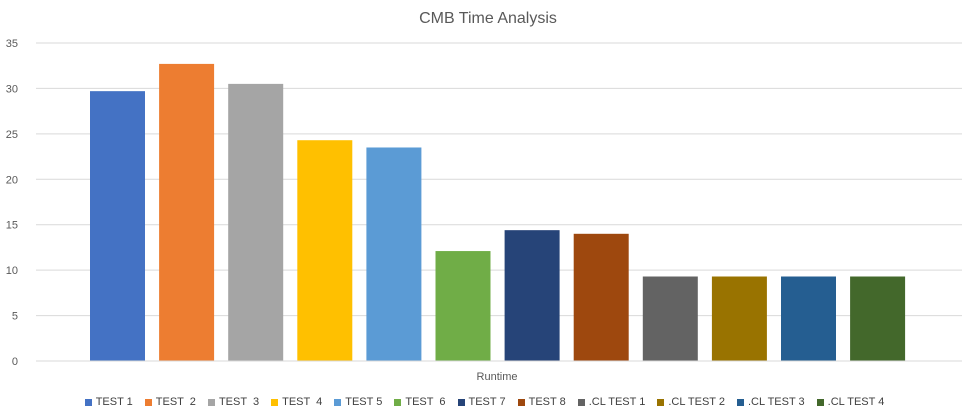 The image size is (969, 411). What do you see at coordinates (547, 402) in the screenshot?
I see `legend-label: TEST 8` at bounding box center [547, 402].